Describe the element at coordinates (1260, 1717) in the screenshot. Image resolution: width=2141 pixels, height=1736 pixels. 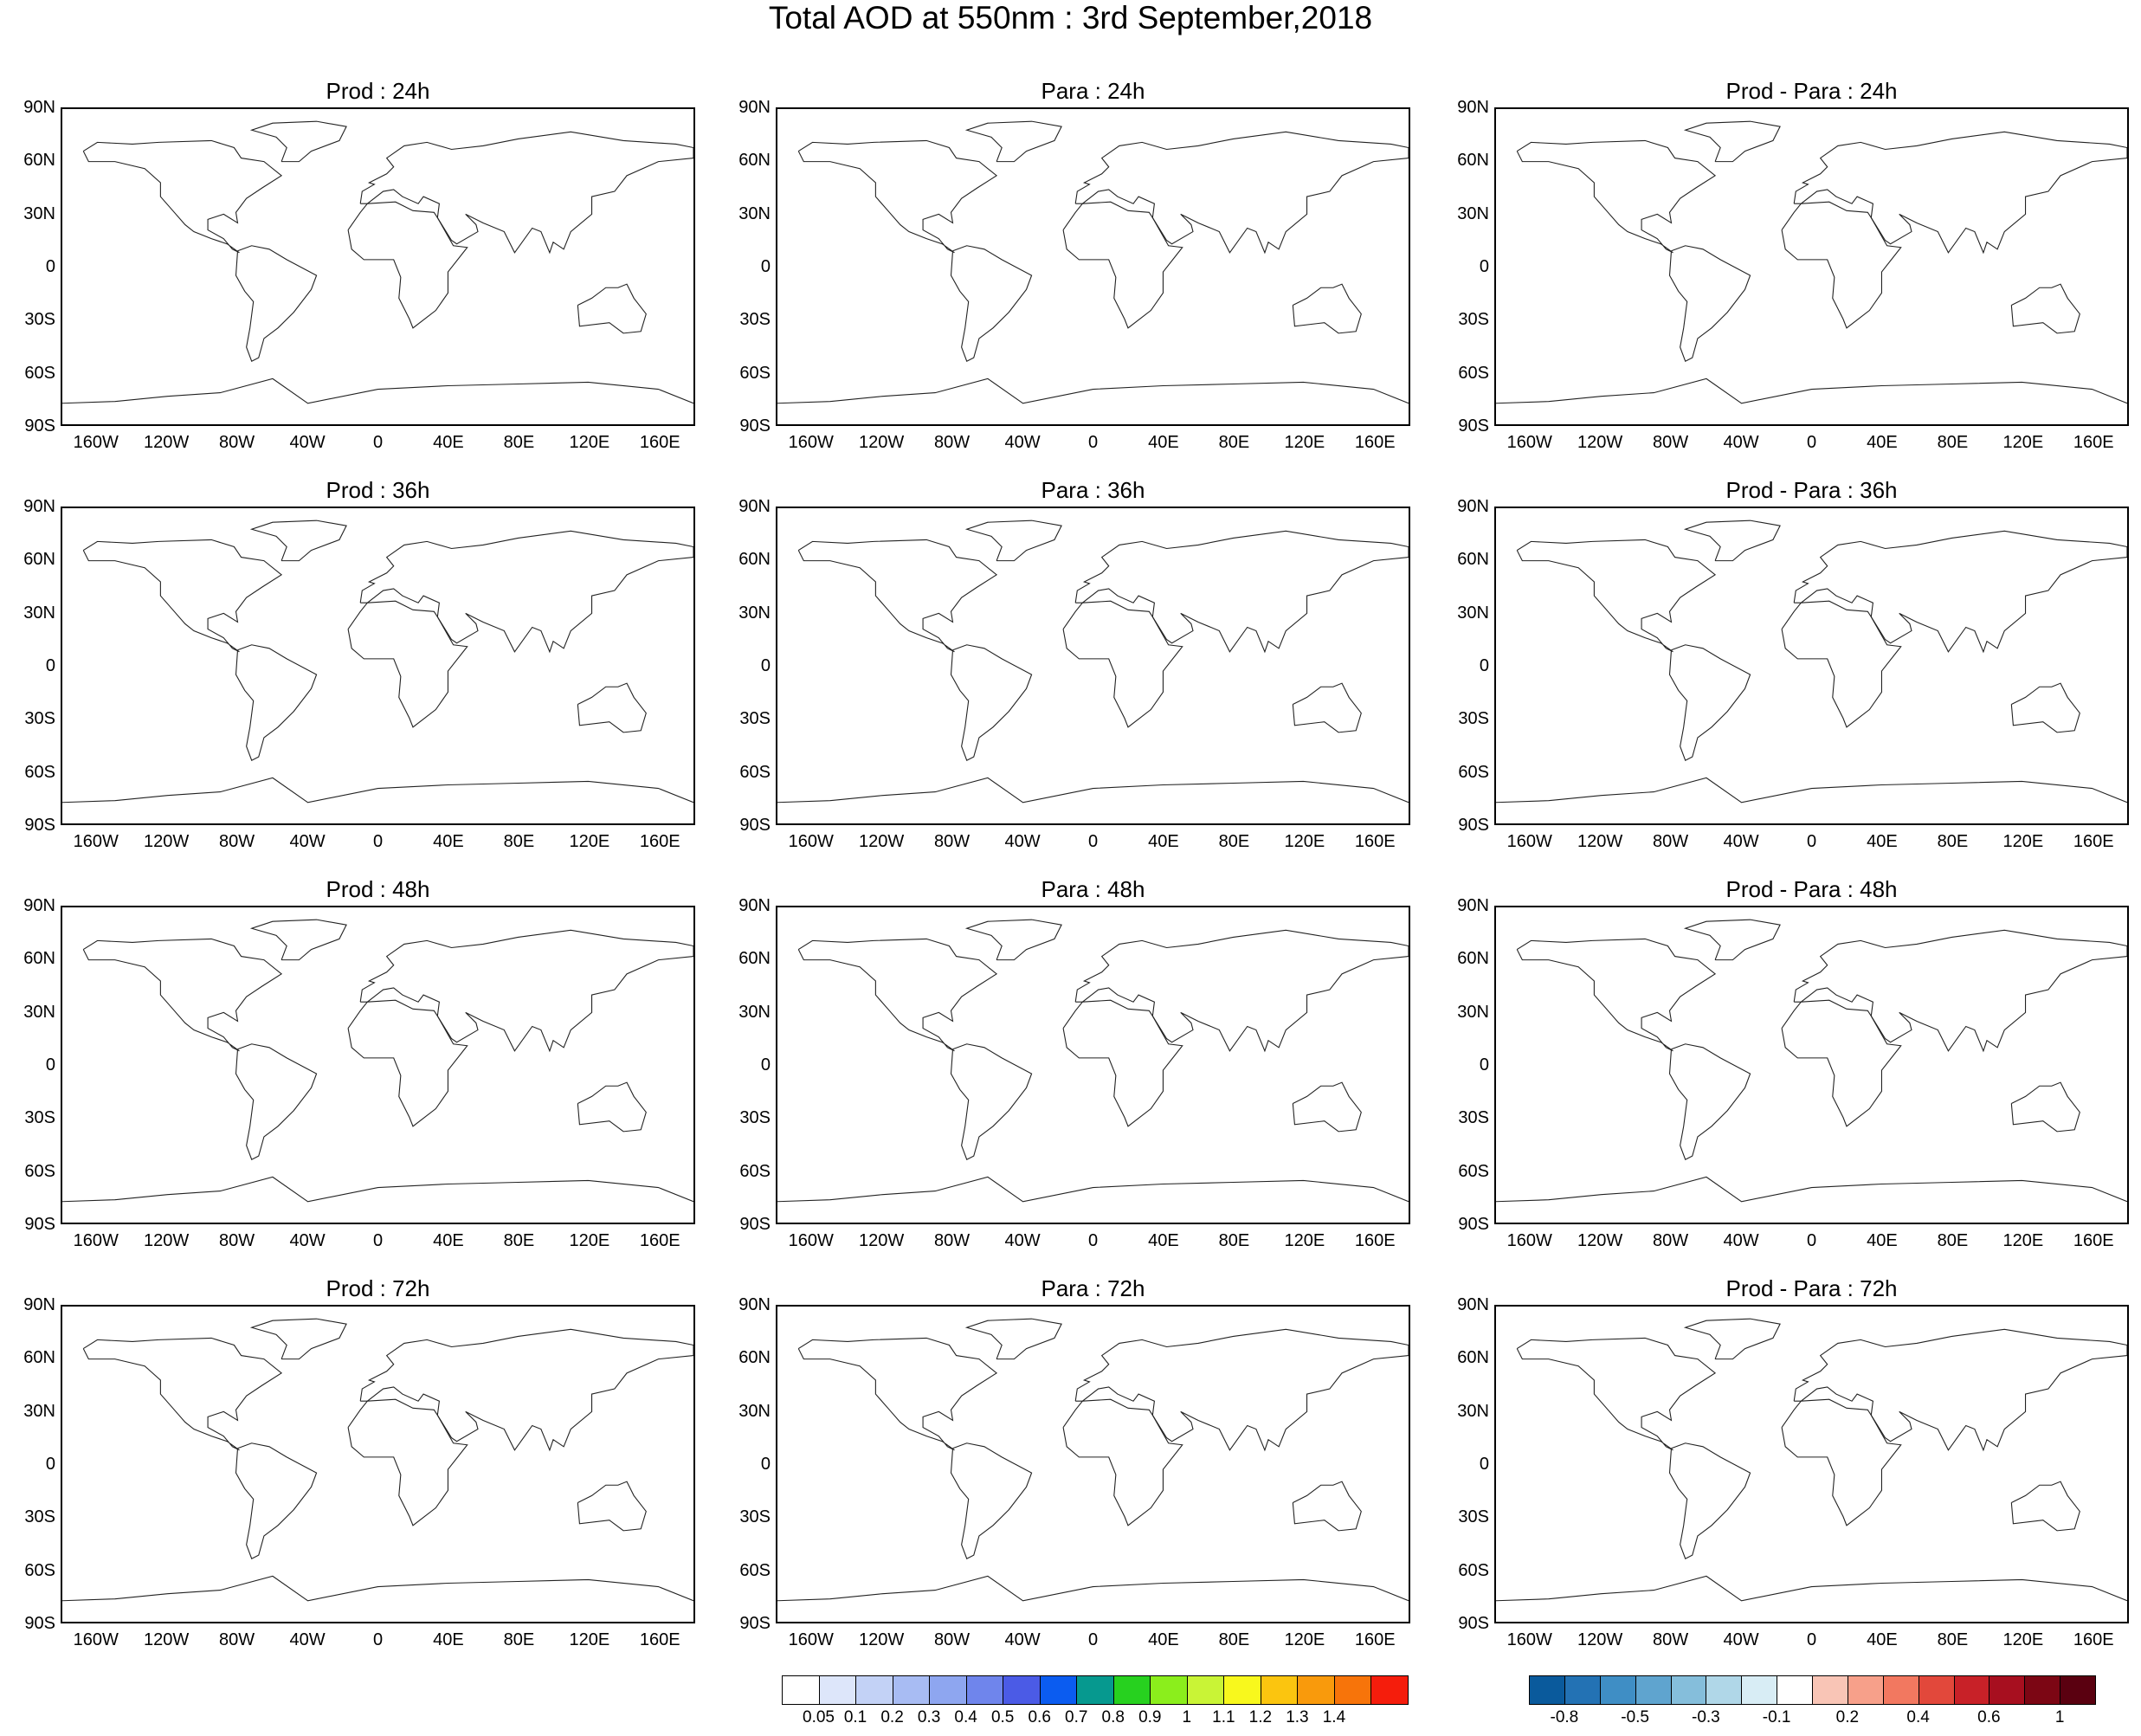
I see `colorbar-label: 1.2` at that location.